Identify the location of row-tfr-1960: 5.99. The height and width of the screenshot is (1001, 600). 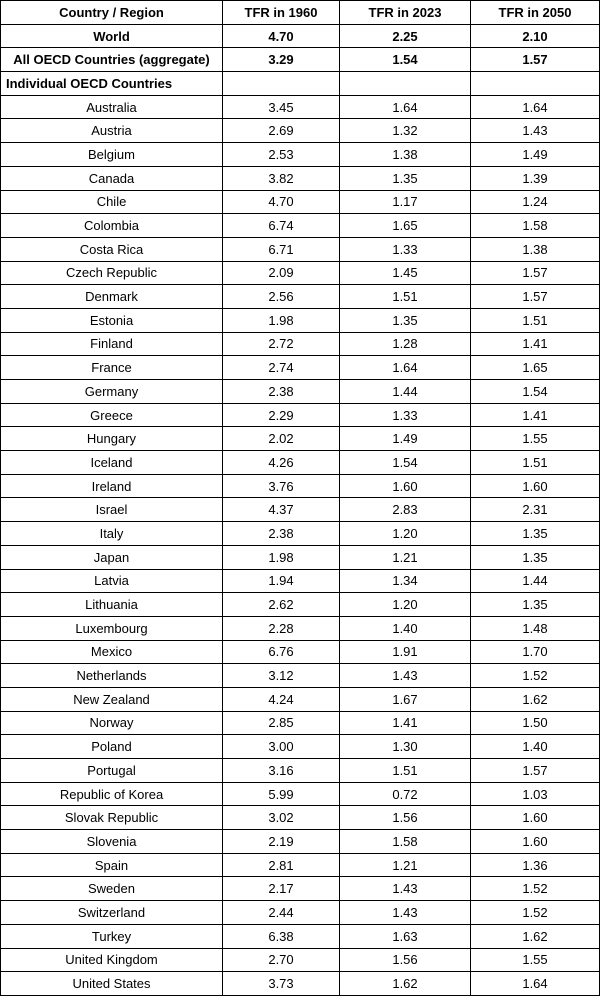
(281, 794).